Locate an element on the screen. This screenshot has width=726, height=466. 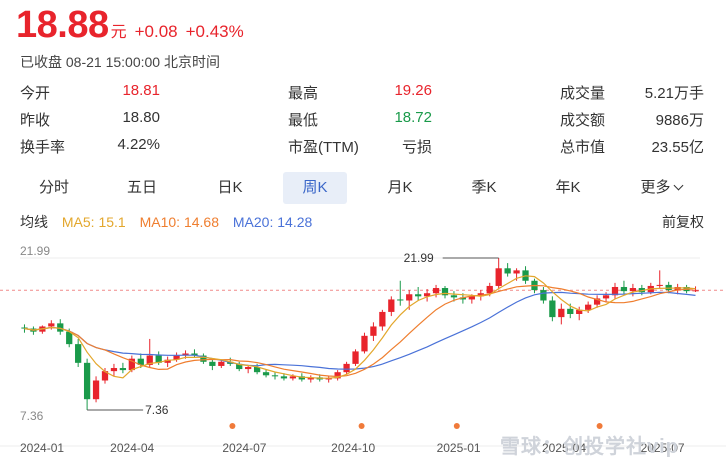
price-change: +0.08 is located at coordinates (156, 31).